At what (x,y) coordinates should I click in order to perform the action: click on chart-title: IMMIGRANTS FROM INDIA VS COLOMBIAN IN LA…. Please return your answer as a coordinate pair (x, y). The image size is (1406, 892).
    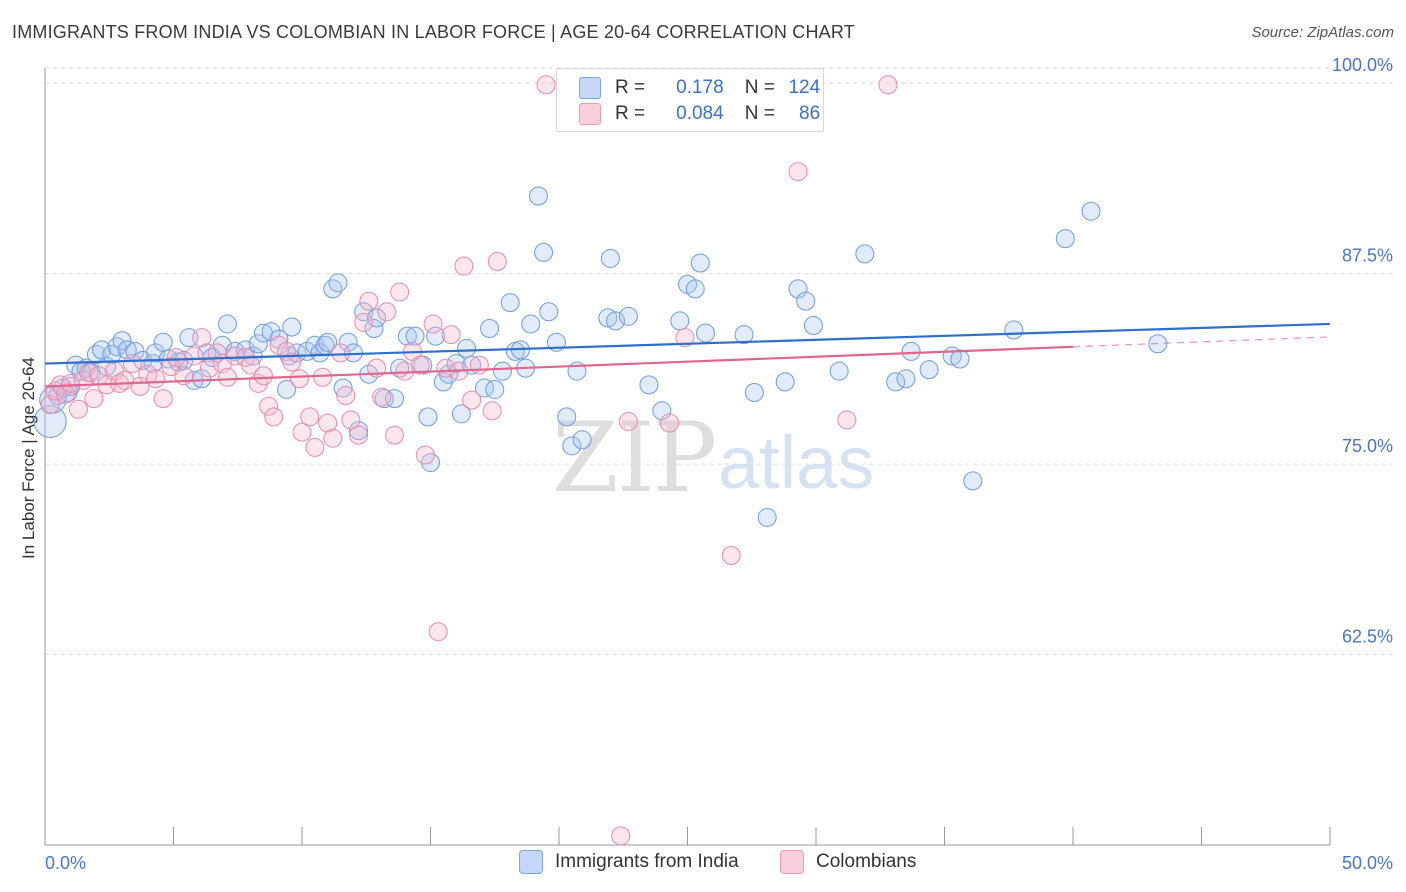
    Looking at the image, I should click on (433, 32).